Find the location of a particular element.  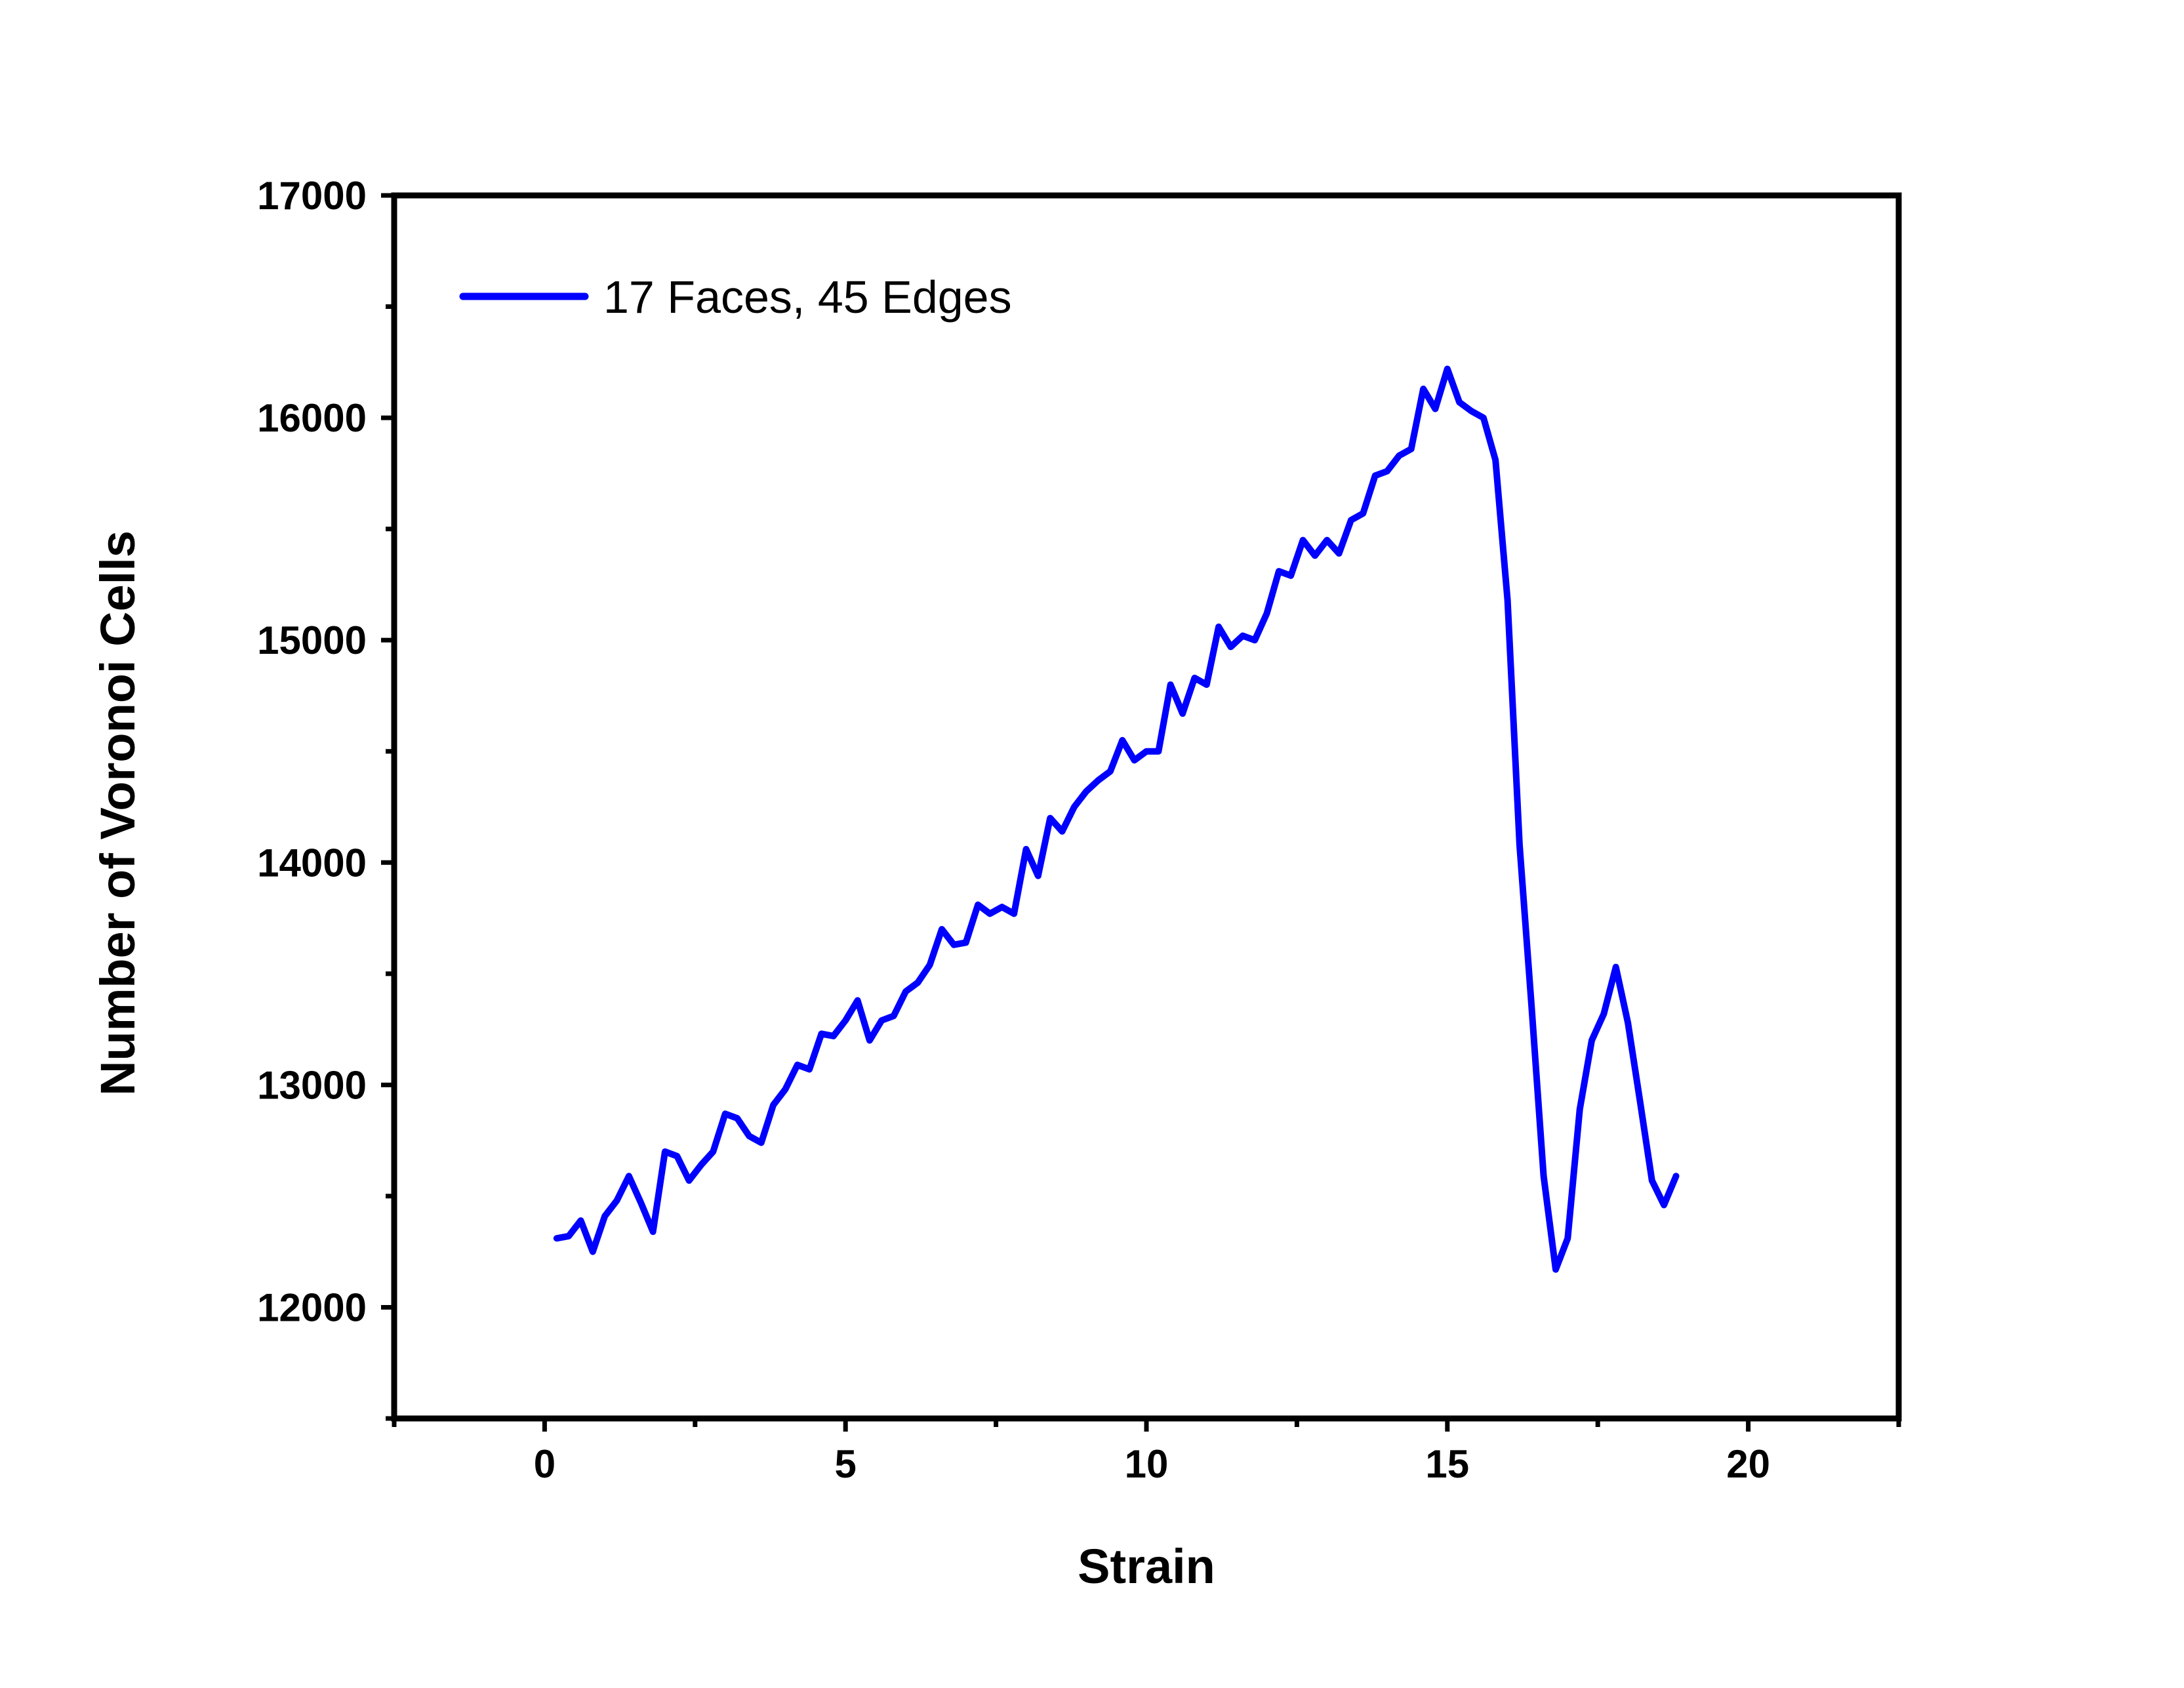

y-tick-label: 16000 is located at coordinates (312, 418).